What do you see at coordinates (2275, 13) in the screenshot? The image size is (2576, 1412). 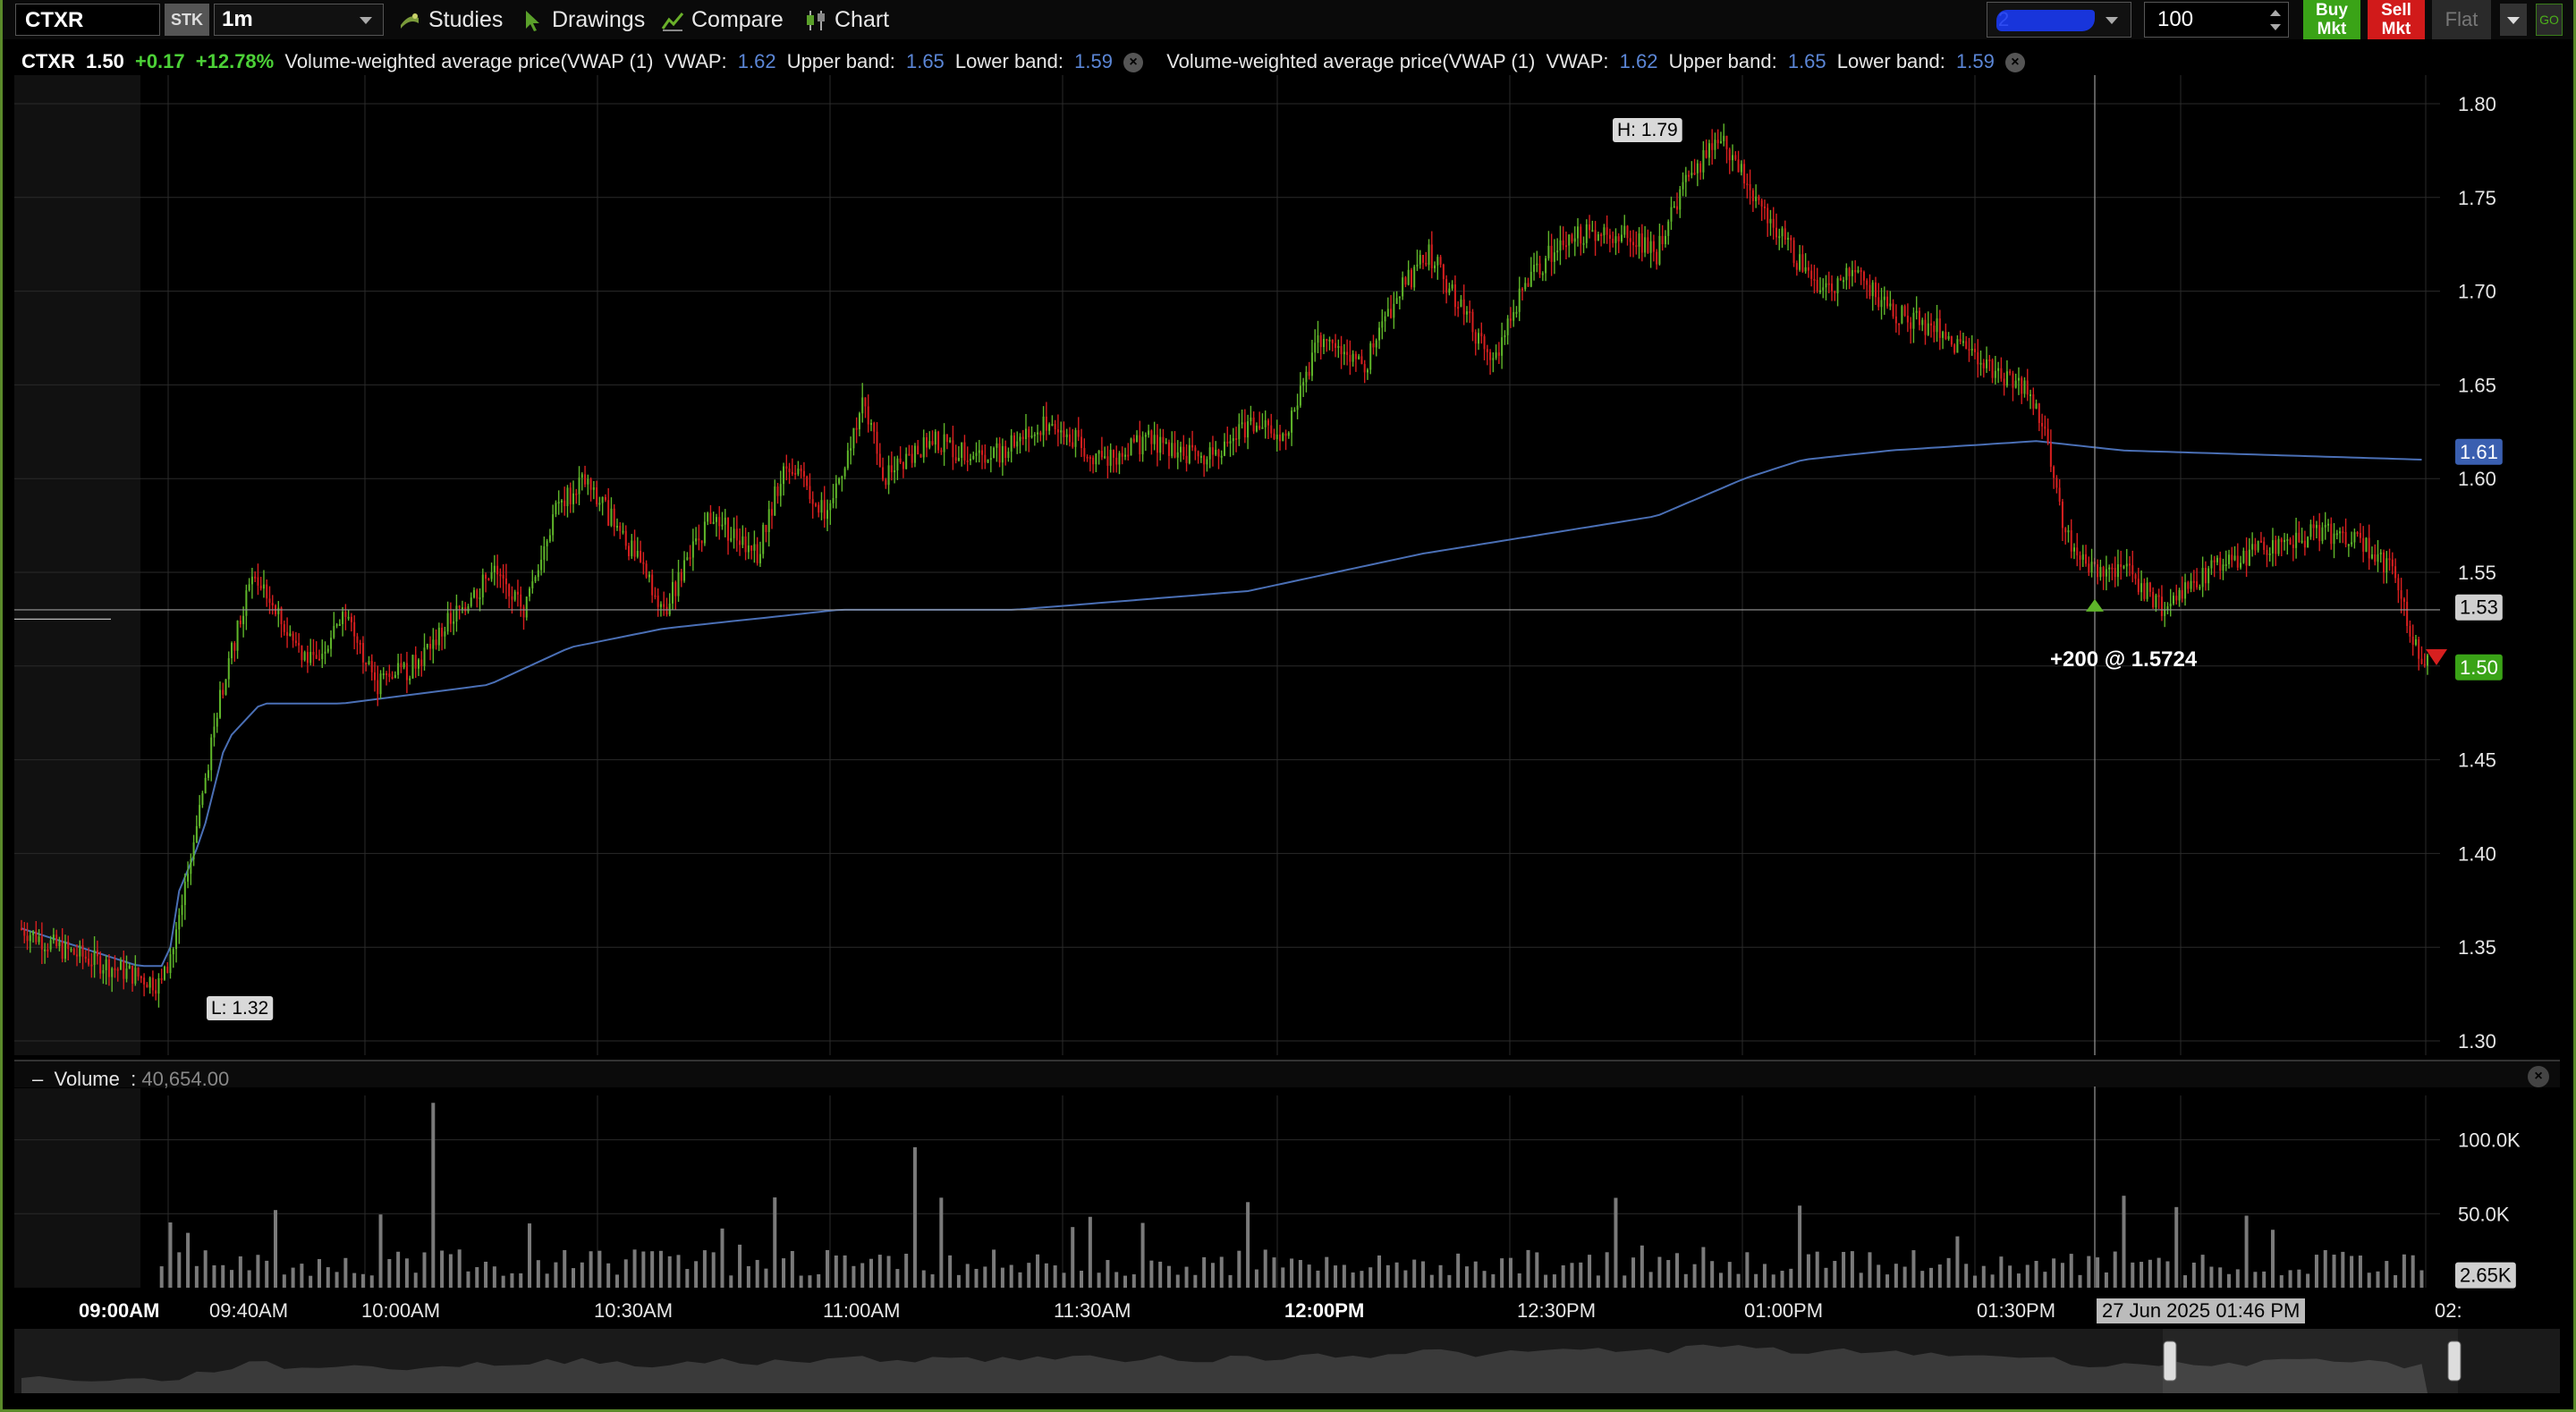 I see `stepper-up-icon` at bounding box center [2275, 13].